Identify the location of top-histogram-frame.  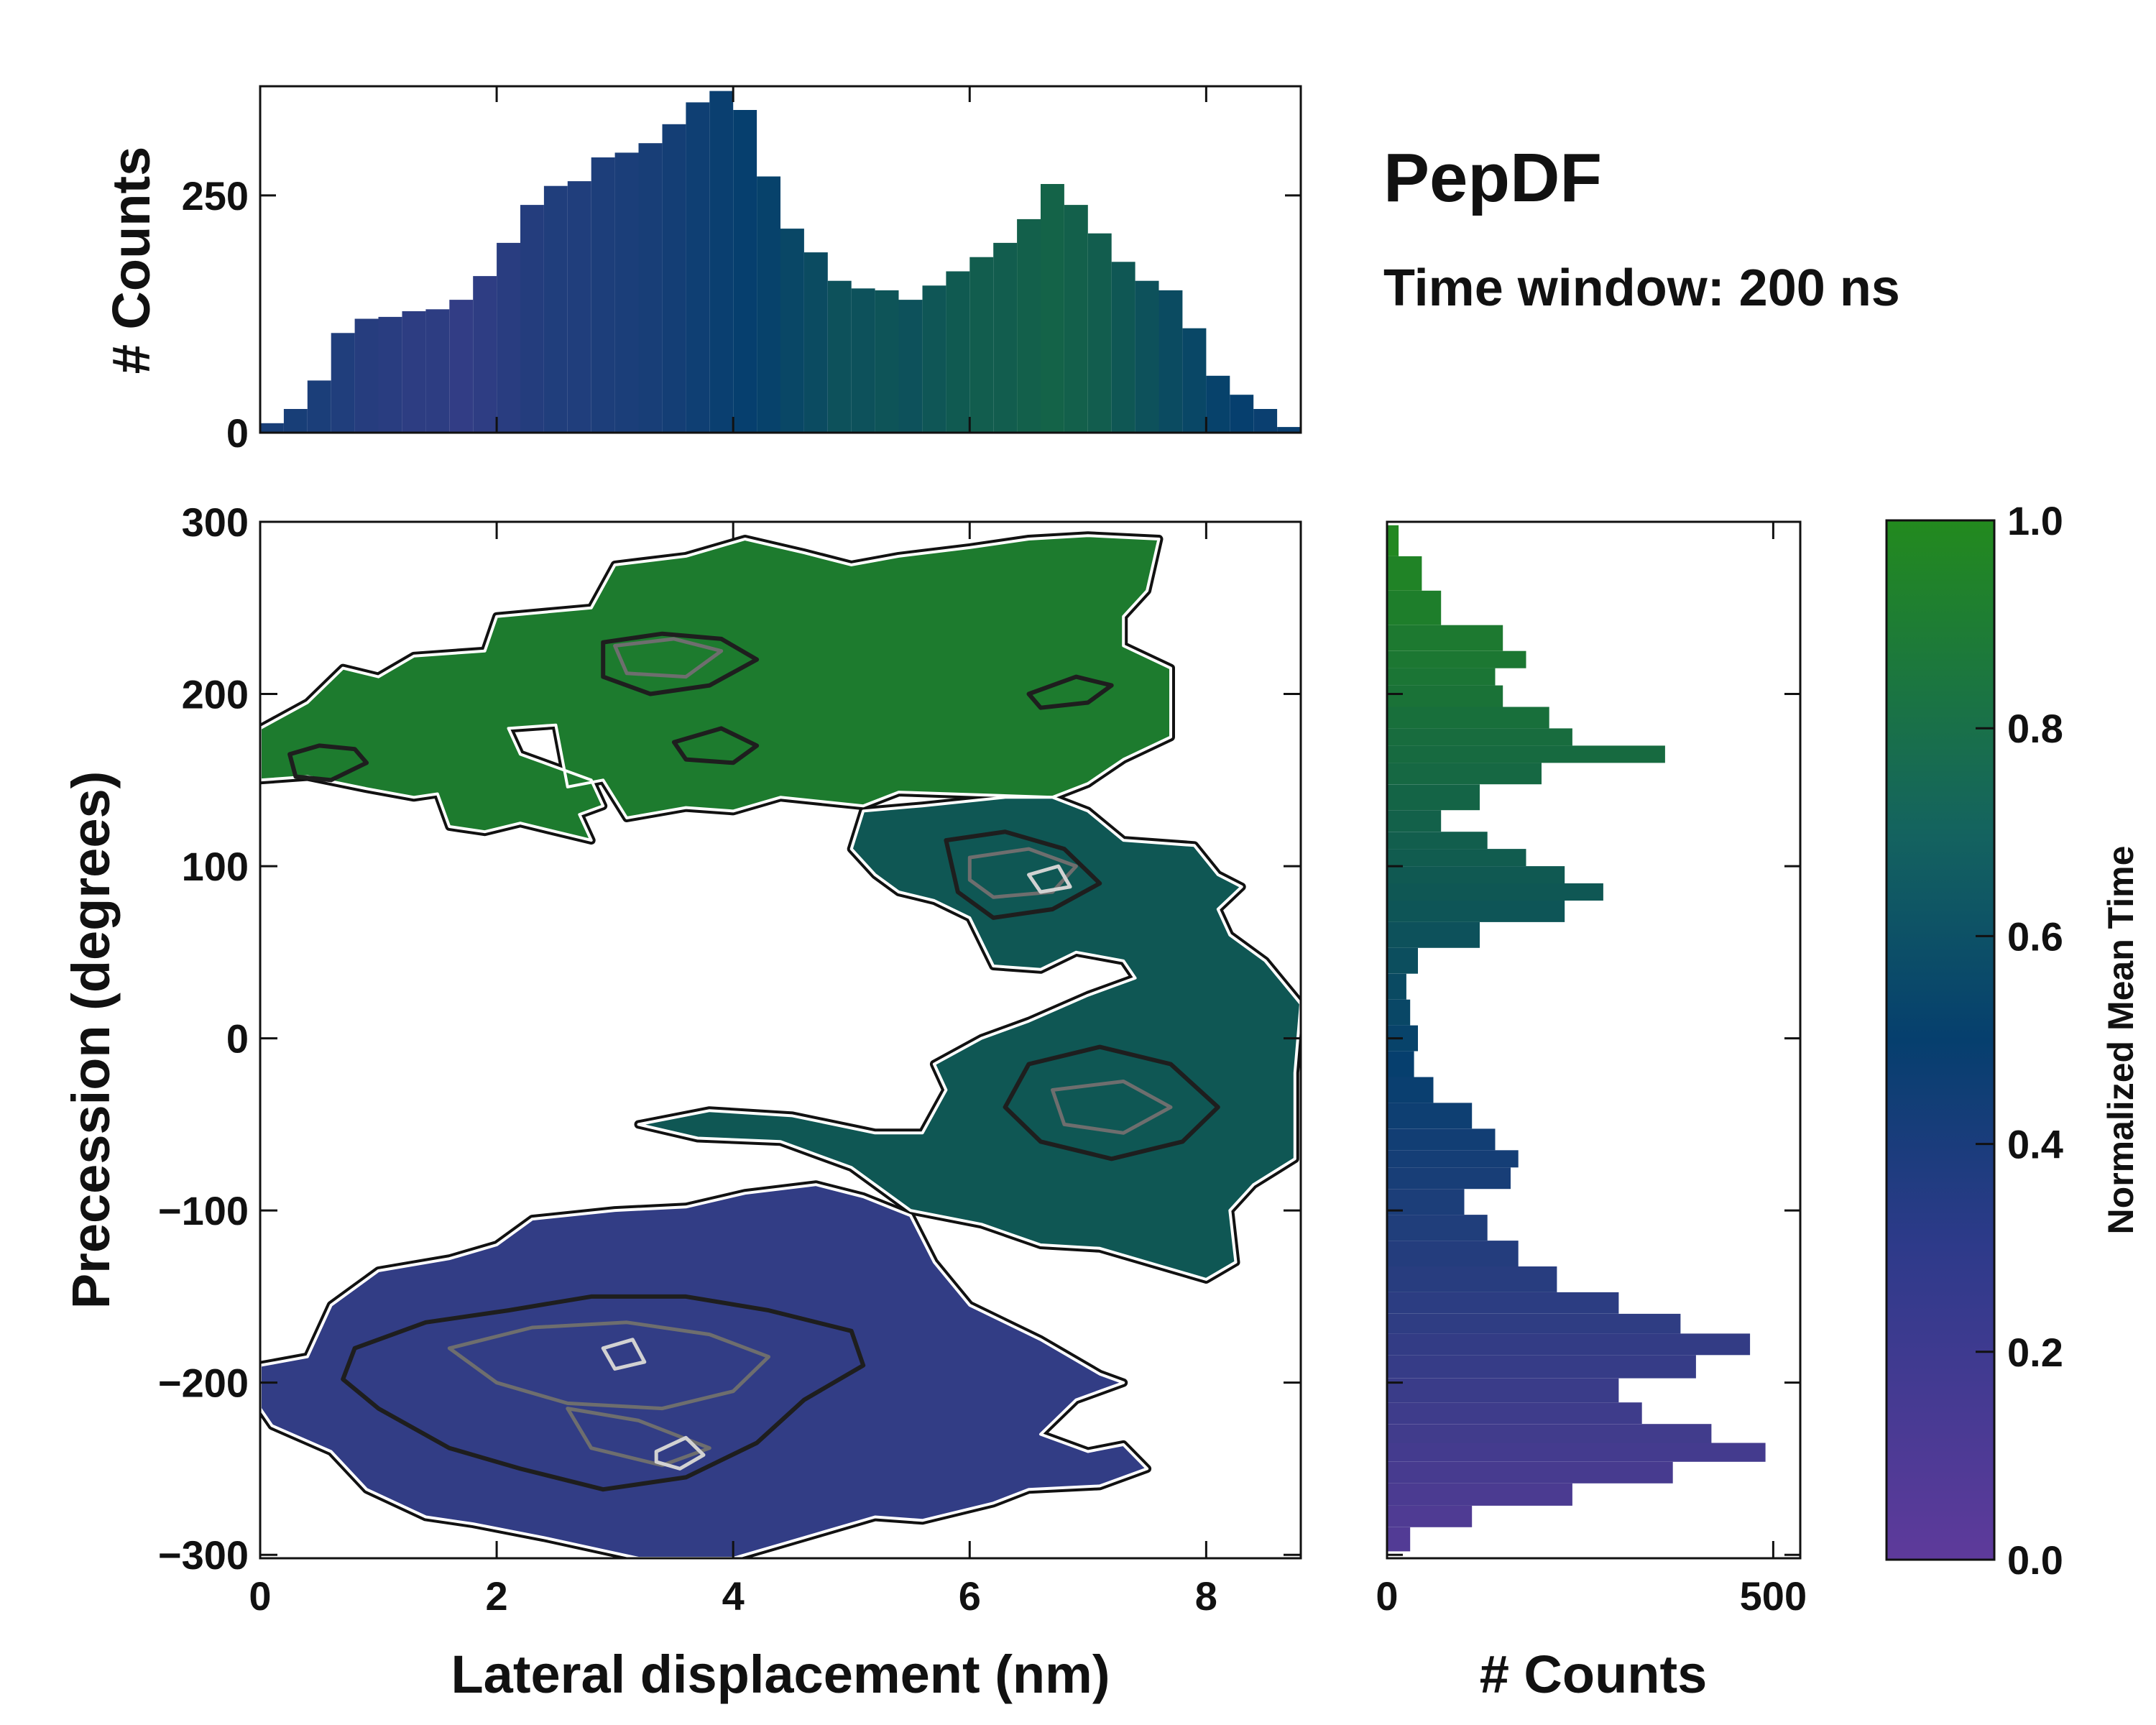
(781, 259).